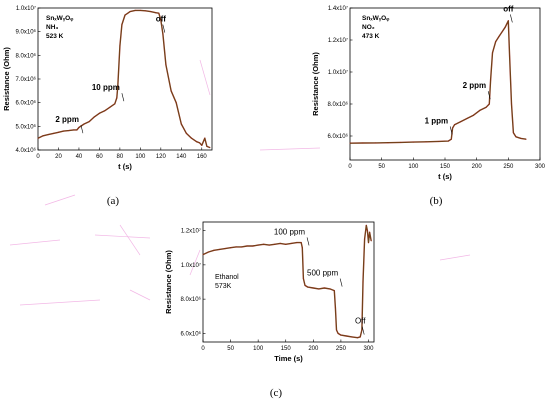 The height and width of the screenshot is (400, 550). What do you see at coordinates (6, 79) in the screenshot?
I see `y-axis-label: Resistance (Ohm)` at bounding box center [6, 79].